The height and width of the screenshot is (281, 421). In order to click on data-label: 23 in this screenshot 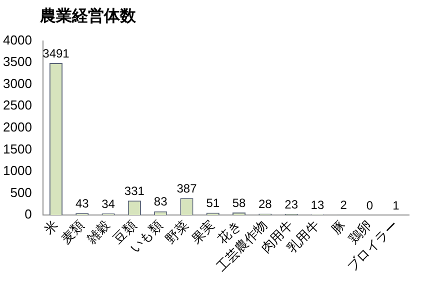, I will do `click(291, 204)`.